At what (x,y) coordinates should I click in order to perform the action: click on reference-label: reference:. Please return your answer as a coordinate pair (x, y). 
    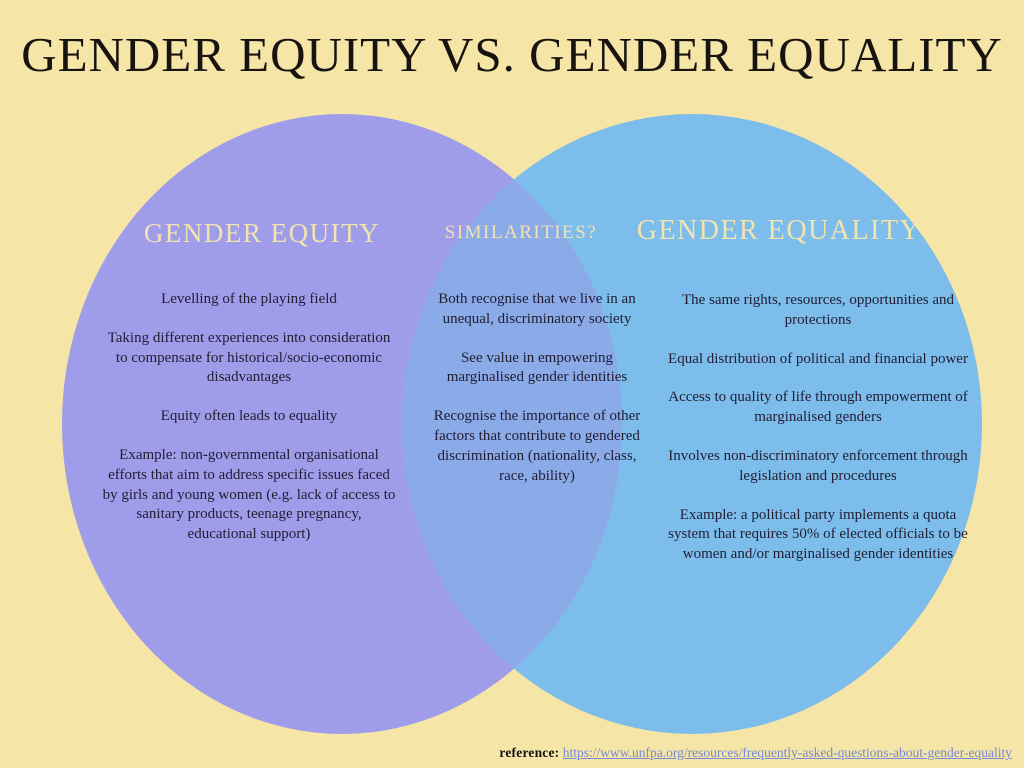
    Looking at the image, I should click on (529, 752).